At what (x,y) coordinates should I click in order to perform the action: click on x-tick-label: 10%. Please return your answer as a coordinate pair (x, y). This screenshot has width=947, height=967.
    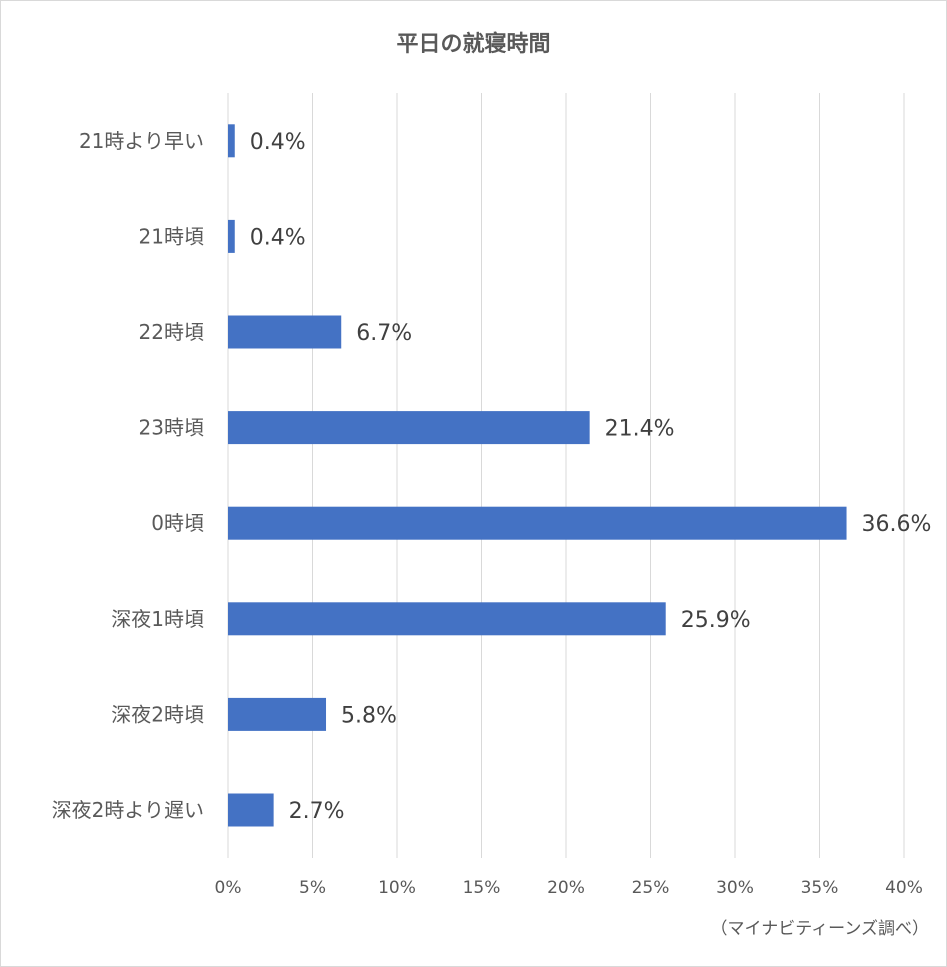
    Looking at the image, I should click on (397, 888).